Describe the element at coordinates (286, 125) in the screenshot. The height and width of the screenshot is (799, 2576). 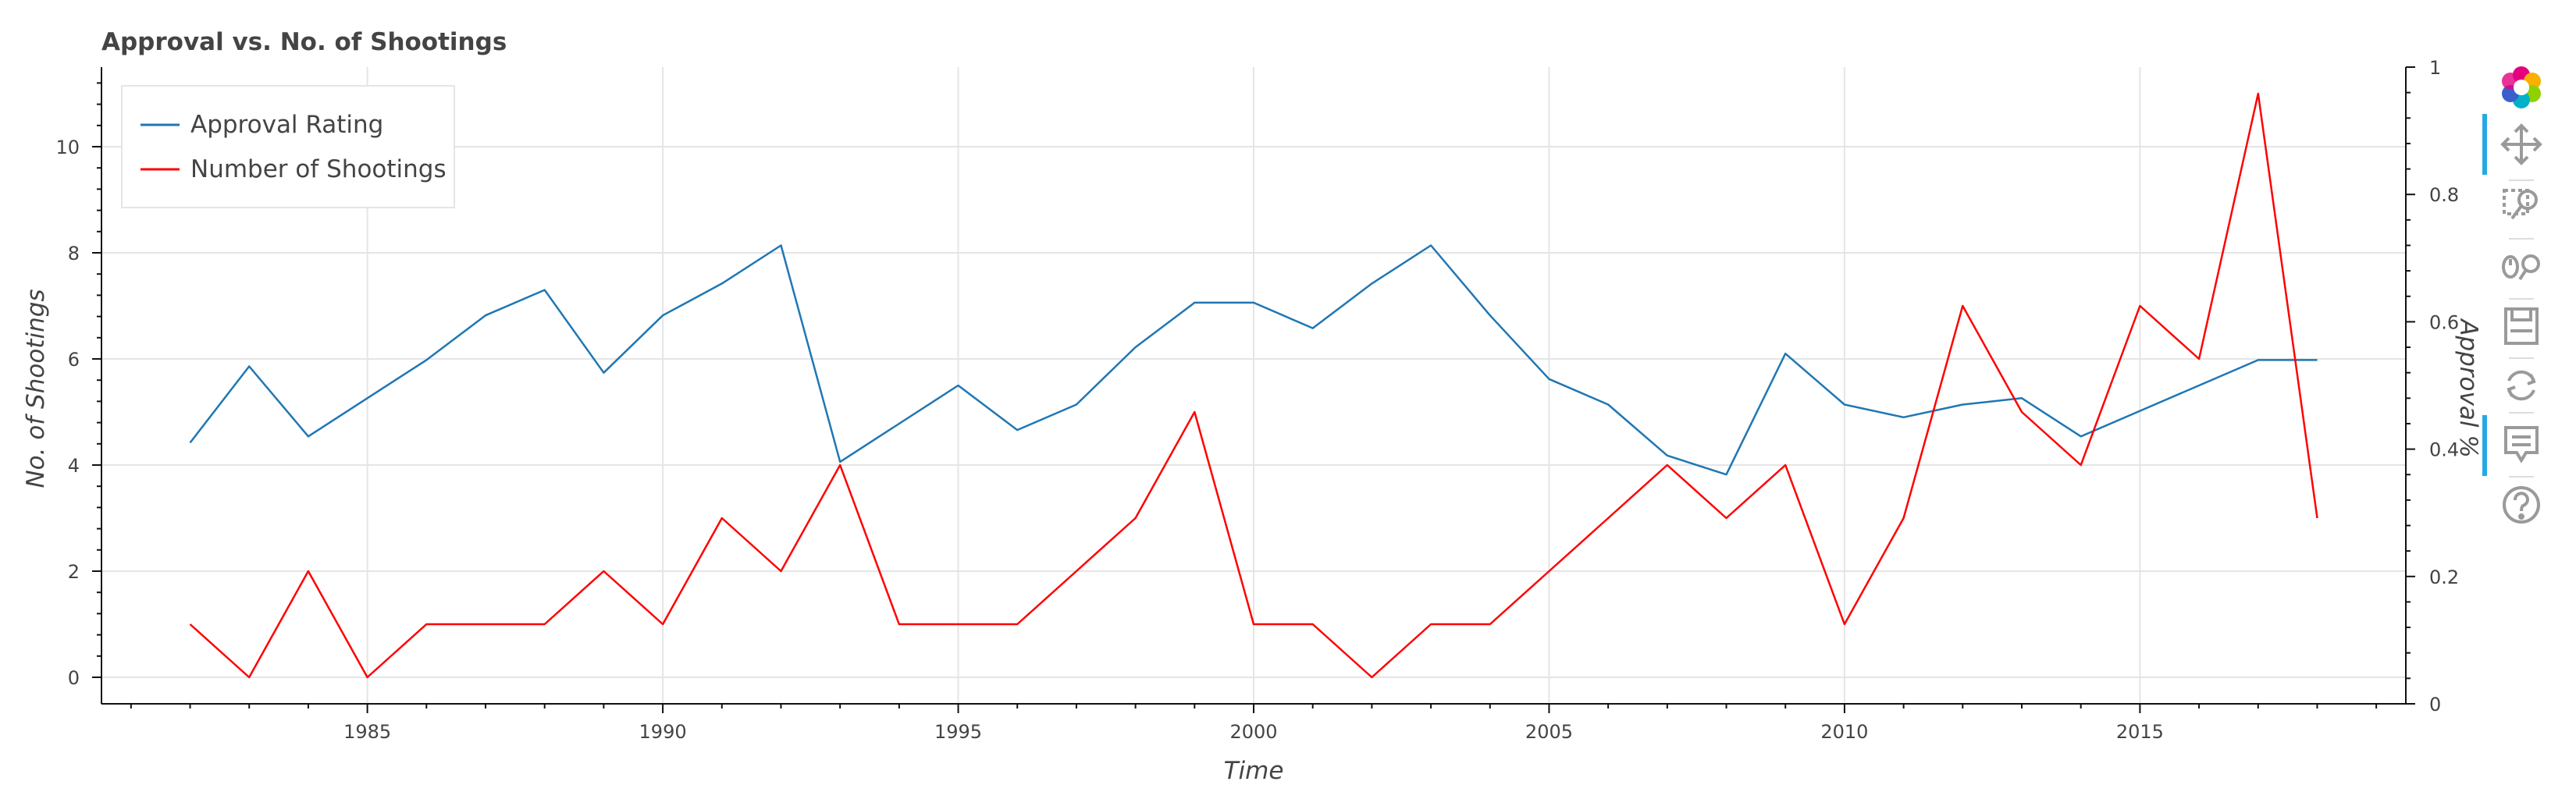
I see `legend-label-approval: Approval Rating` at that location.